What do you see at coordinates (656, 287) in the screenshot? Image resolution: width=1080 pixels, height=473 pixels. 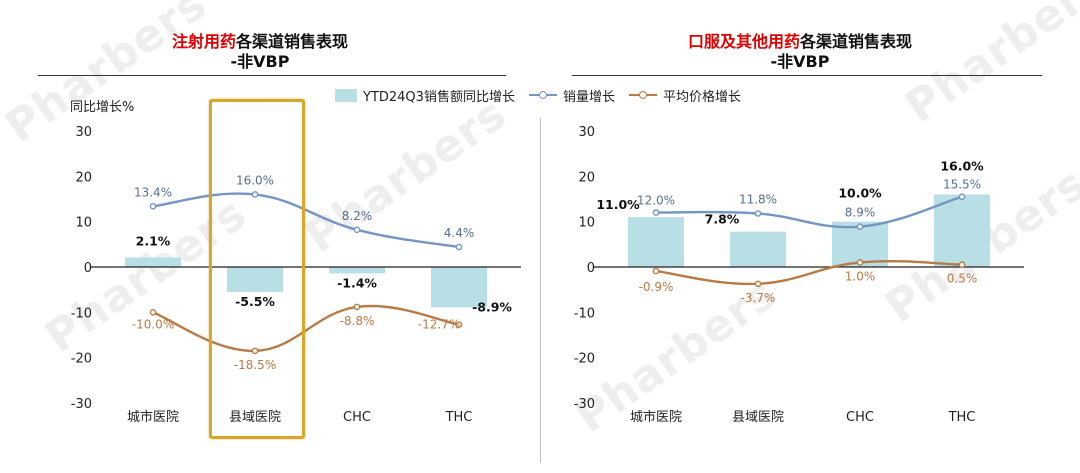 I see `right-price-data-label: -0.9%` at bounding box center [656, 287].